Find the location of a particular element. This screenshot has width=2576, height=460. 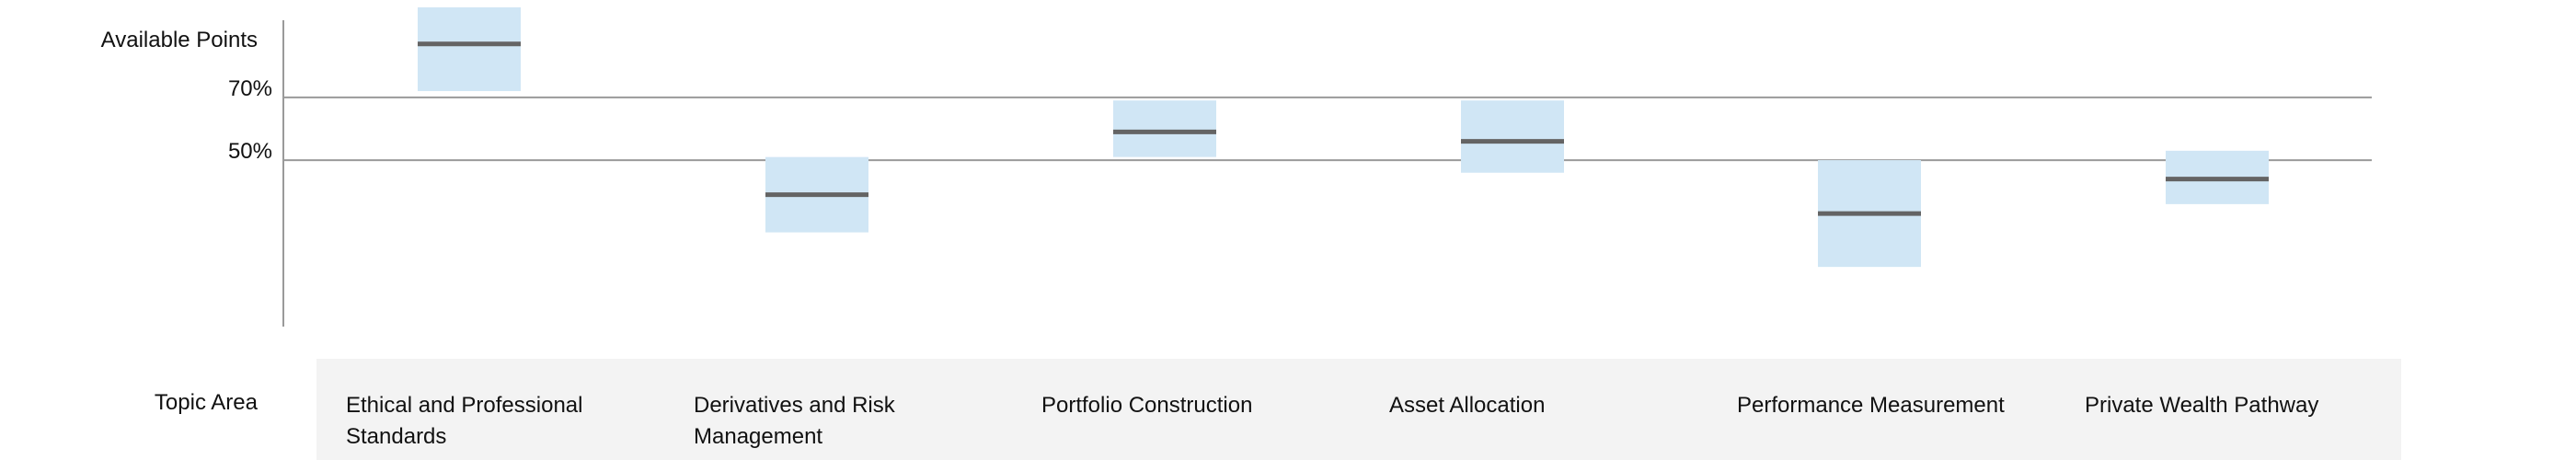

reference-label-70: 70% is located at coordinates (250, 88).